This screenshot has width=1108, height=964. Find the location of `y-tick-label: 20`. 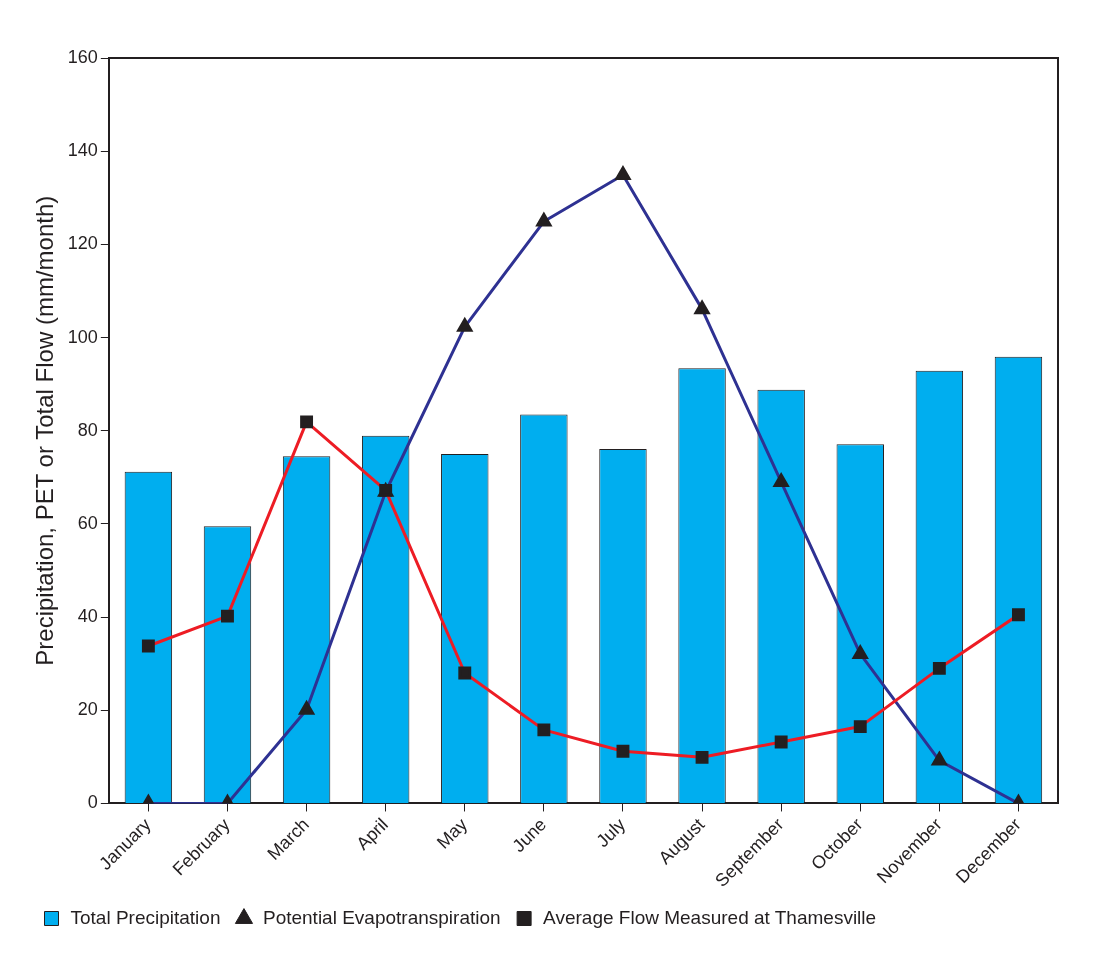

y-tick-label: 20 is located at coordinates (87, 709).